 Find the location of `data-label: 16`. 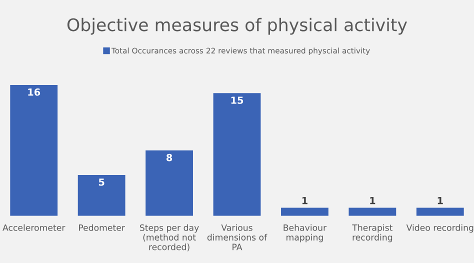

data-label: 16 is located at coordinates (34, 92).